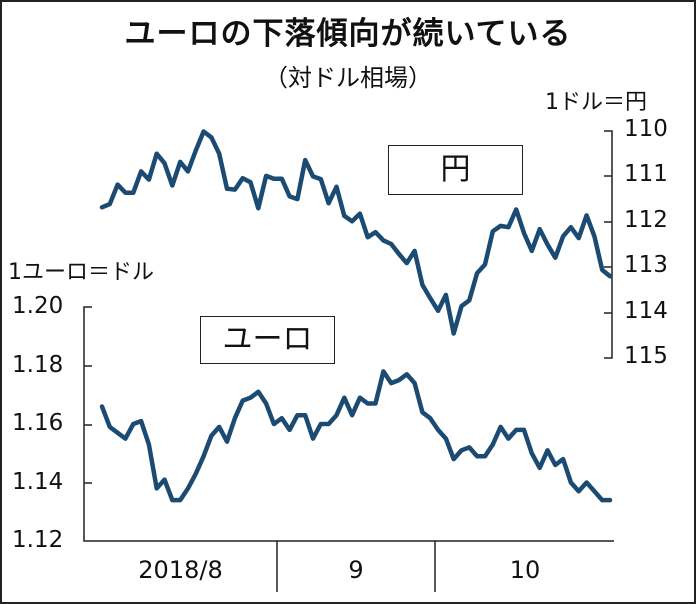 The image size is (696, 604). What do you see at coordinates (646, 220) in the screenshot?
I see `yen-tick-label: 112` at bounding box center [646, 220].